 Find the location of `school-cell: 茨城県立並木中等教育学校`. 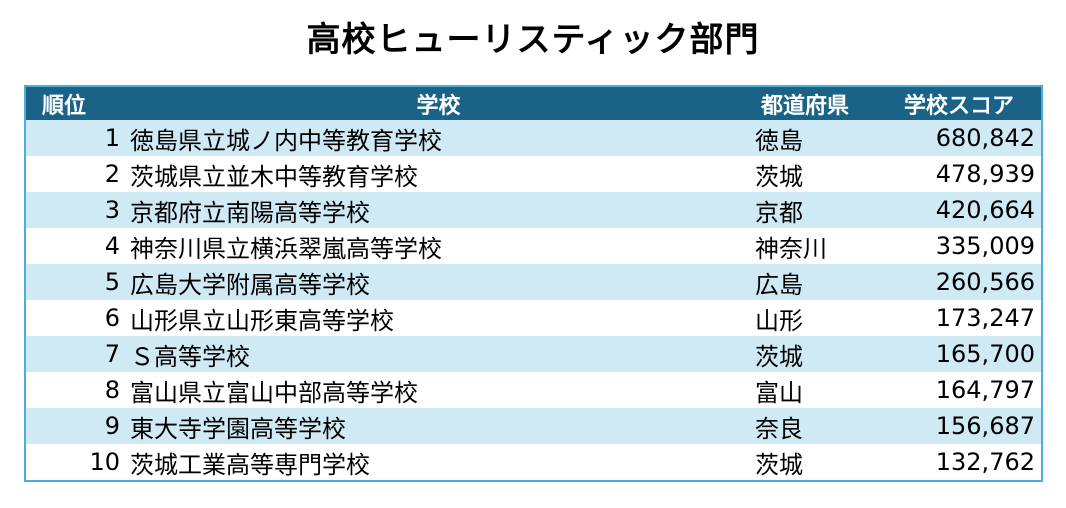

school-cell: 茨城県立並木中等教育学校 is located at coordinates (274, 176).